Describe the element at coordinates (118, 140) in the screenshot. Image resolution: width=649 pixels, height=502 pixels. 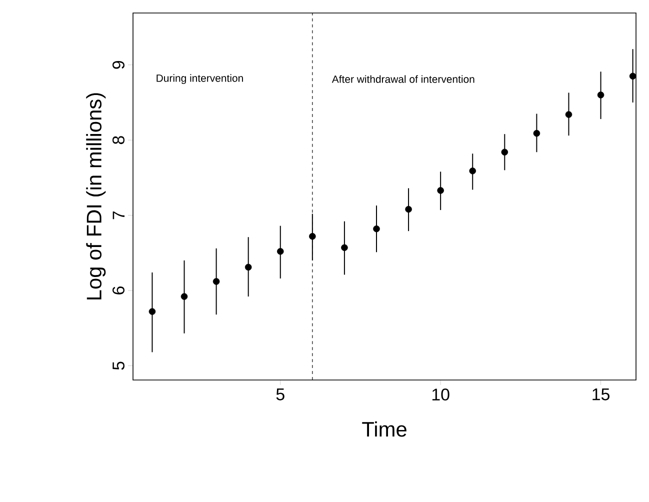
I see `y-tick-label: 8` at that location.